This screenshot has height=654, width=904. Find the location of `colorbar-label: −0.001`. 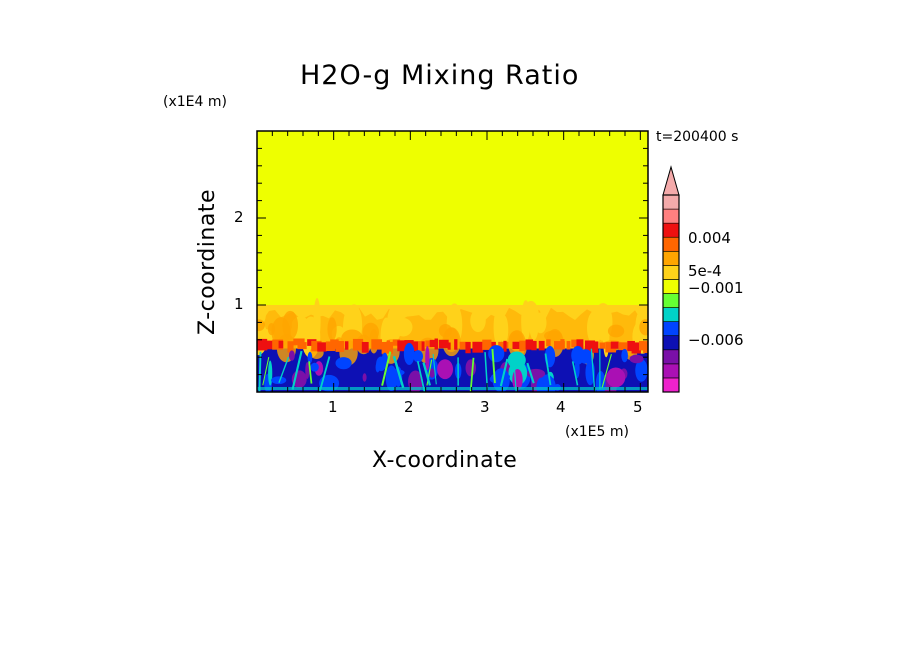

colorbar-label: −0.001 is located at coordinates (716, 288).